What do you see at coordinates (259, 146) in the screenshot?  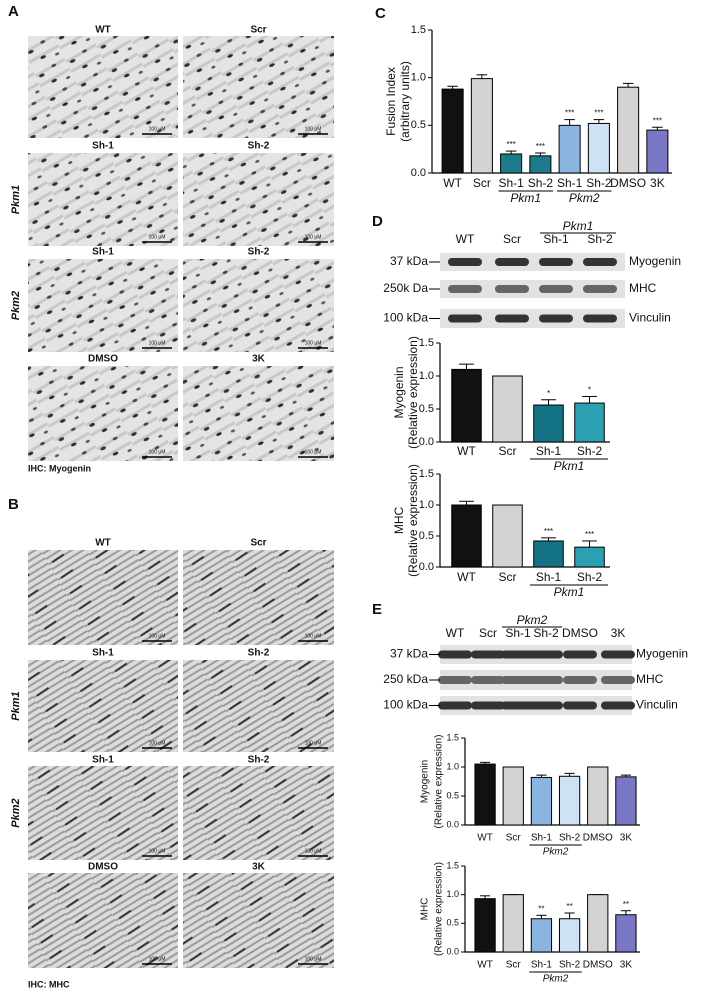 I see `image-label: Sh-2` at bounding box center [259, 146].